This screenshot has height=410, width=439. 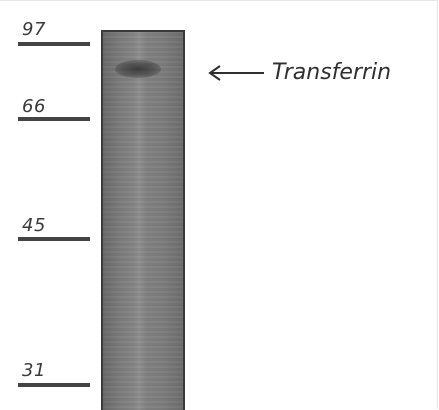 What do you see at coordinates (138, 69) in the screenshot?
I see `transferrin-band` at bounding box center [138, 69].